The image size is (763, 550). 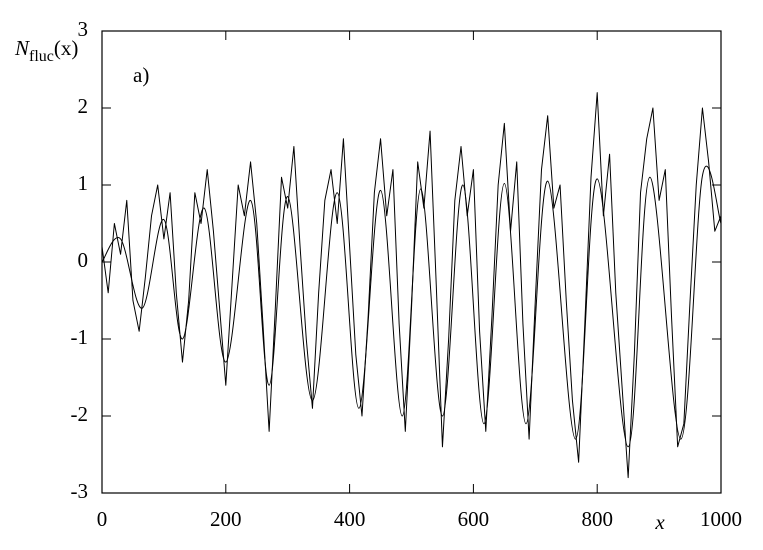 What do you see at coordinates (721, 519) in the screenshot?
I see `x-tick-label: 1000` at bounding box center [721, 519].